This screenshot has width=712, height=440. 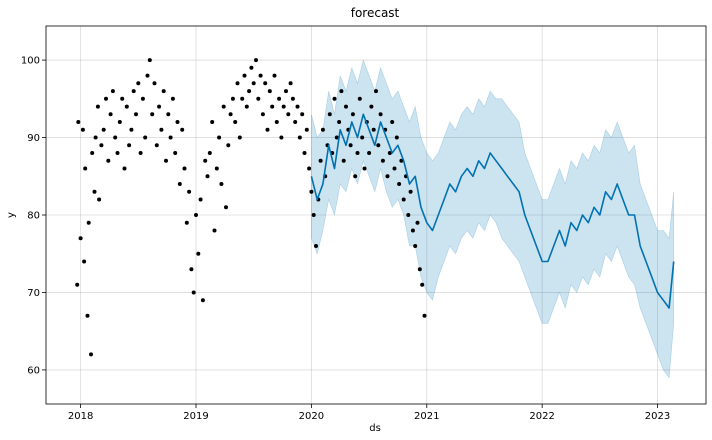 I want to click on x-tick-label: 2019, so click(x=195, y=416).